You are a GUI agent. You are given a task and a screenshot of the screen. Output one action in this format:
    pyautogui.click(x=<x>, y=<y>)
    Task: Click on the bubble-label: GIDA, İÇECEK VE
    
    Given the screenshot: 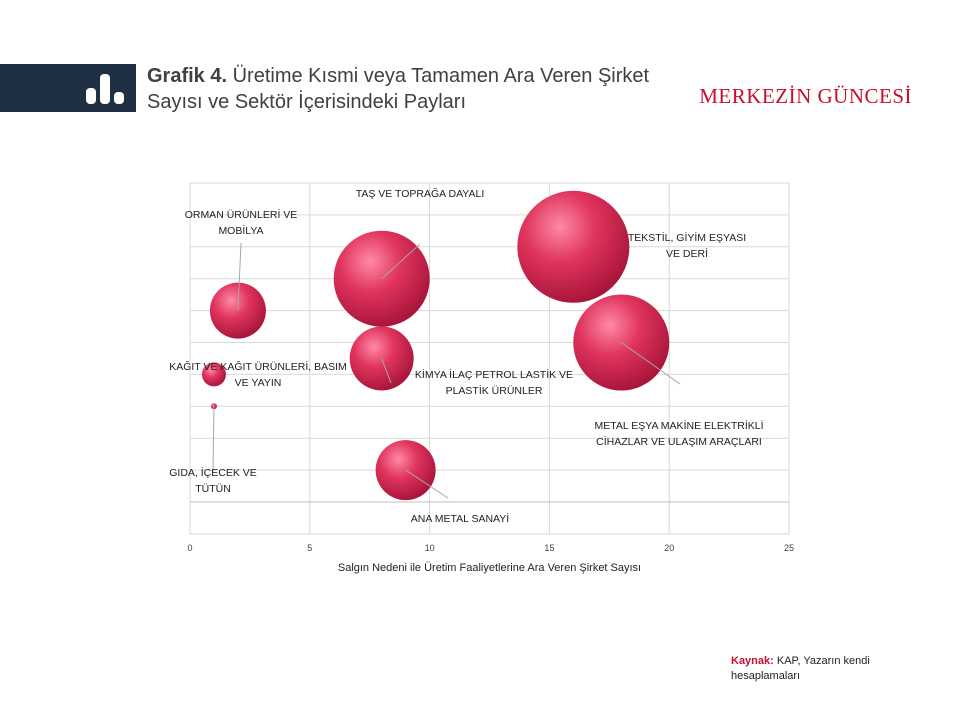 What is the action you would take?
    pyautogui.click(x=213, y=472)
    